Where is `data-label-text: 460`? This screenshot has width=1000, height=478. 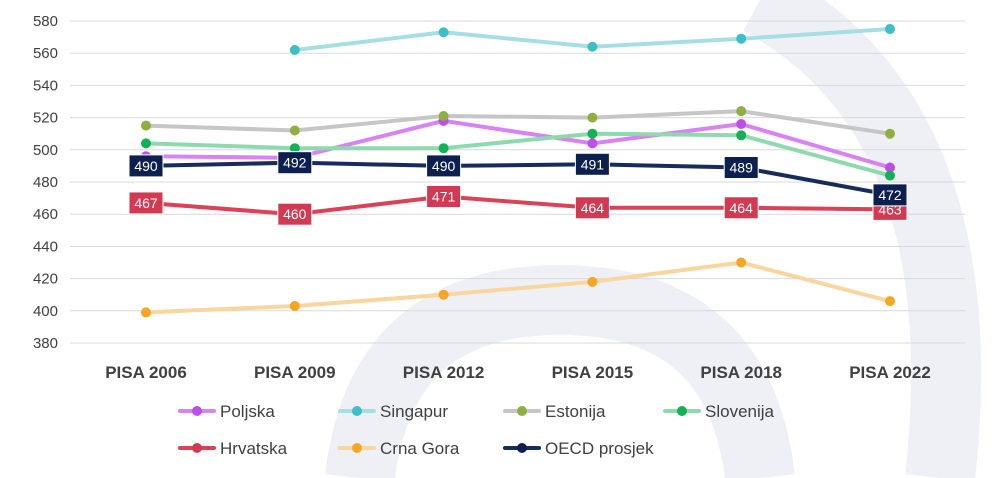 data-label-text: 460 is located at coordinates (295, 214).